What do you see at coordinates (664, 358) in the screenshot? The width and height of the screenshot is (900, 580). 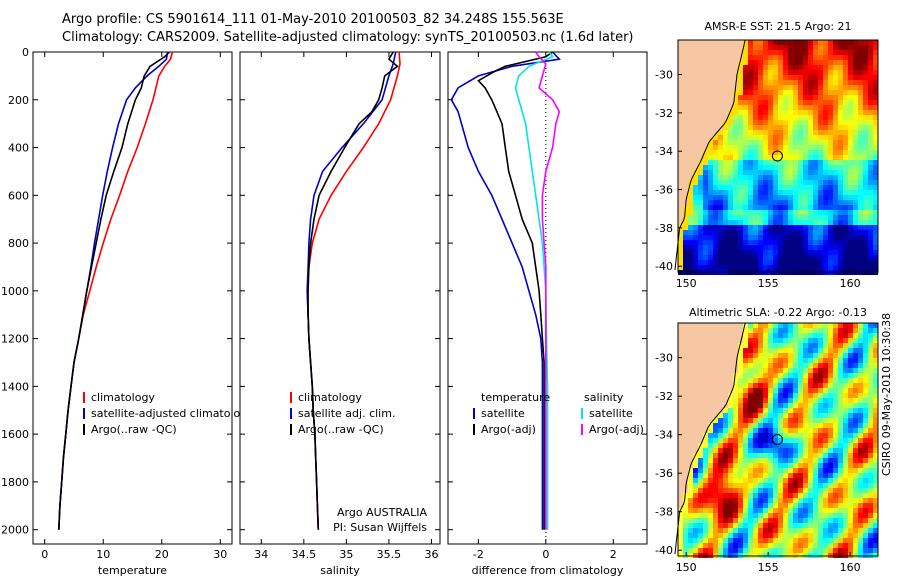 I see `sla_map-ytick-label: -30` at bounding box center [664, 358].